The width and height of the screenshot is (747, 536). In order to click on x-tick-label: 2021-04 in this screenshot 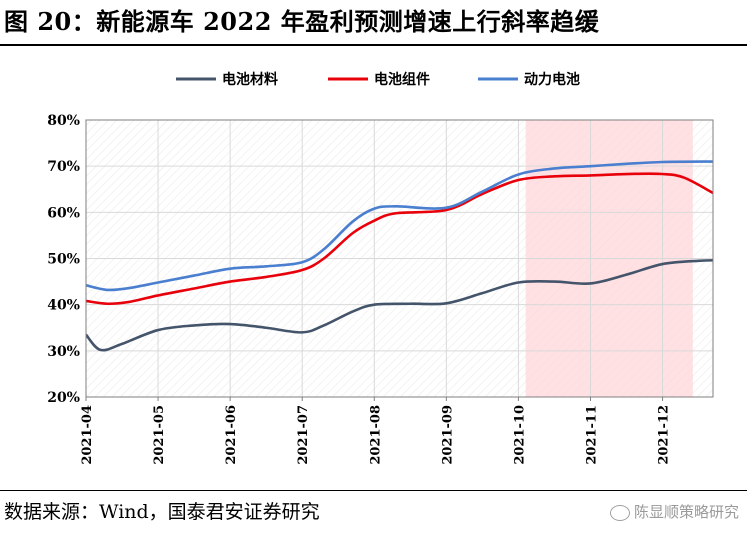, I will do `click(87, 435)`.